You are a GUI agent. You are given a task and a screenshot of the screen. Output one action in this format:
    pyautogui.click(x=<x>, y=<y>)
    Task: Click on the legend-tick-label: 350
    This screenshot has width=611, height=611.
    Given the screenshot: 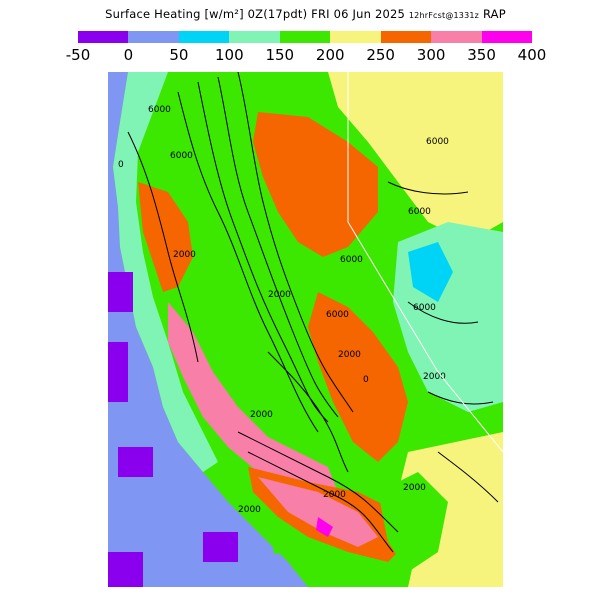 What is the action you would take?
    pyautogui.click(x=481, y=55)
    